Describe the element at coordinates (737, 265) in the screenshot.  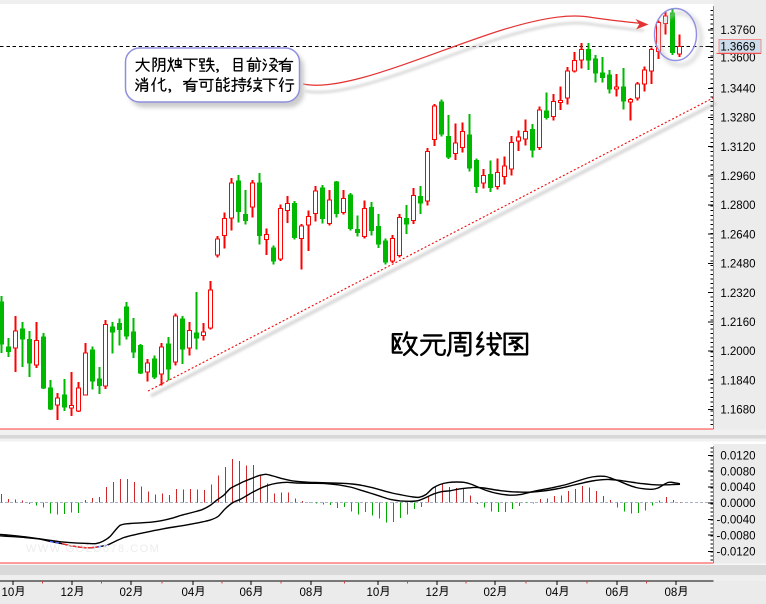
I see `svg-text: 1.2480` at that location.